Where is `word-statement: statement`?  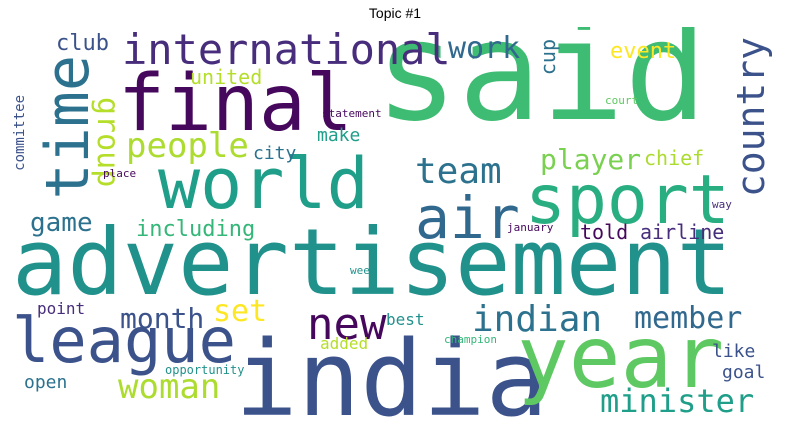 word-statement: statement is located at coordinates (352, 113).